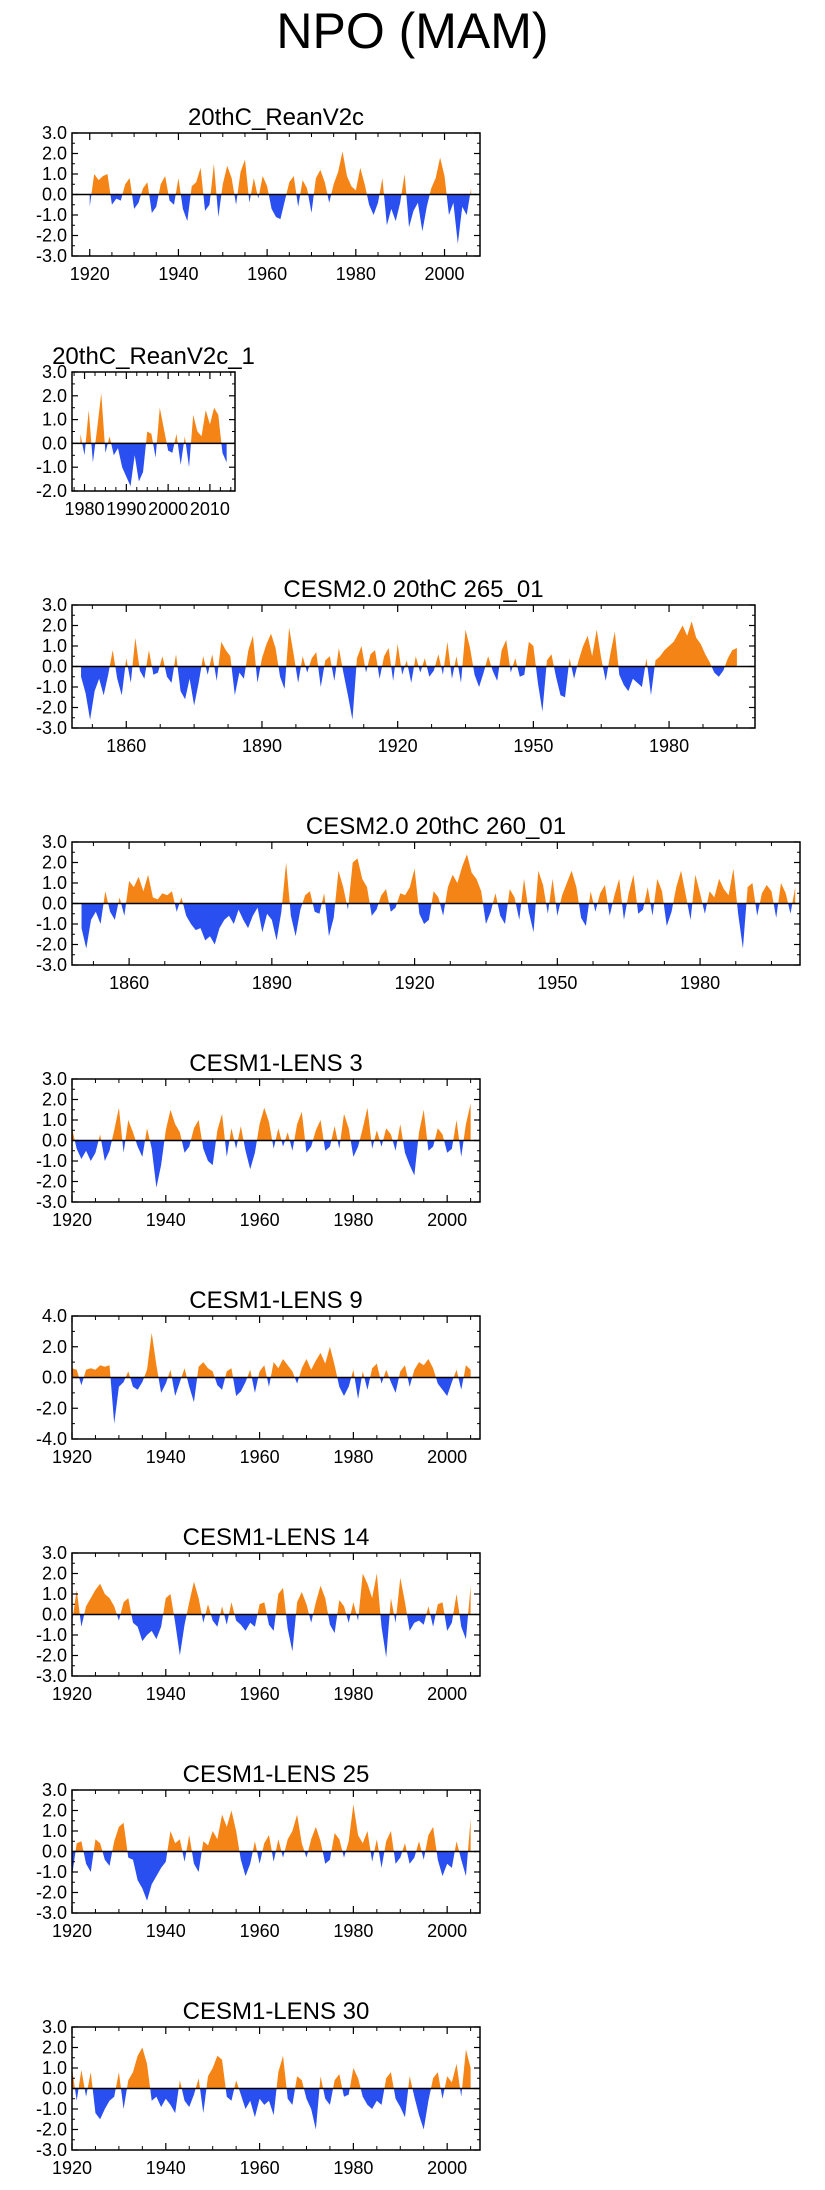 The width and height of the screenshot is (825, 2190). Describe the element at coordinates (276, 117) in the screenshot. I see `panel-title: 20thC_ReanV2c` at that location.